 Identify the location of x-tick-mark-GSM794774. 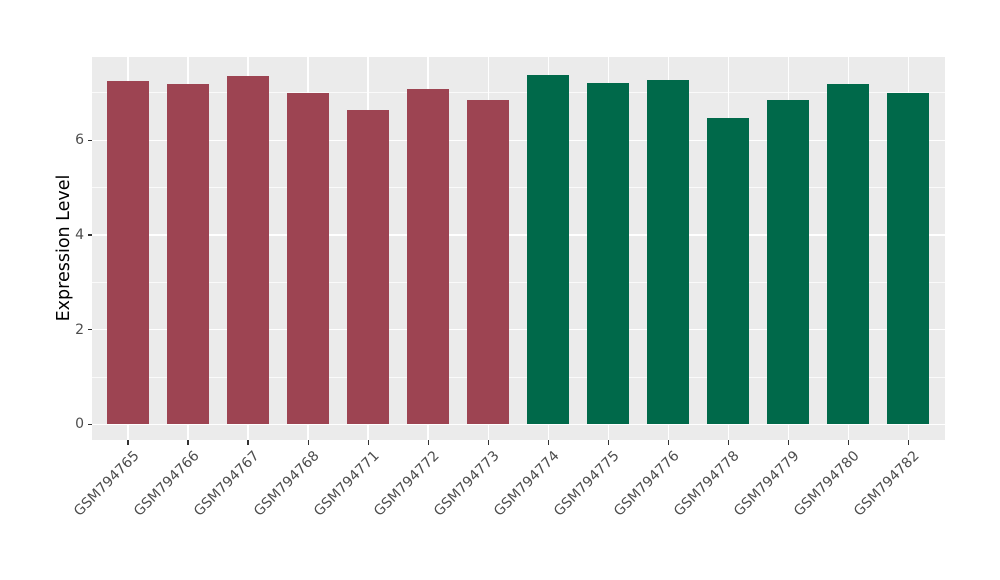
(548, 442).